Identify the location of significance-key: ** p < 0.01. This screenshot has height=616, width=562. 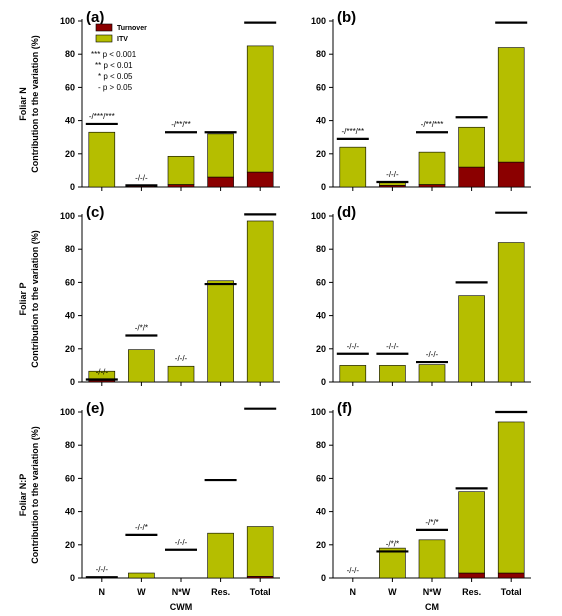
(114, 65).